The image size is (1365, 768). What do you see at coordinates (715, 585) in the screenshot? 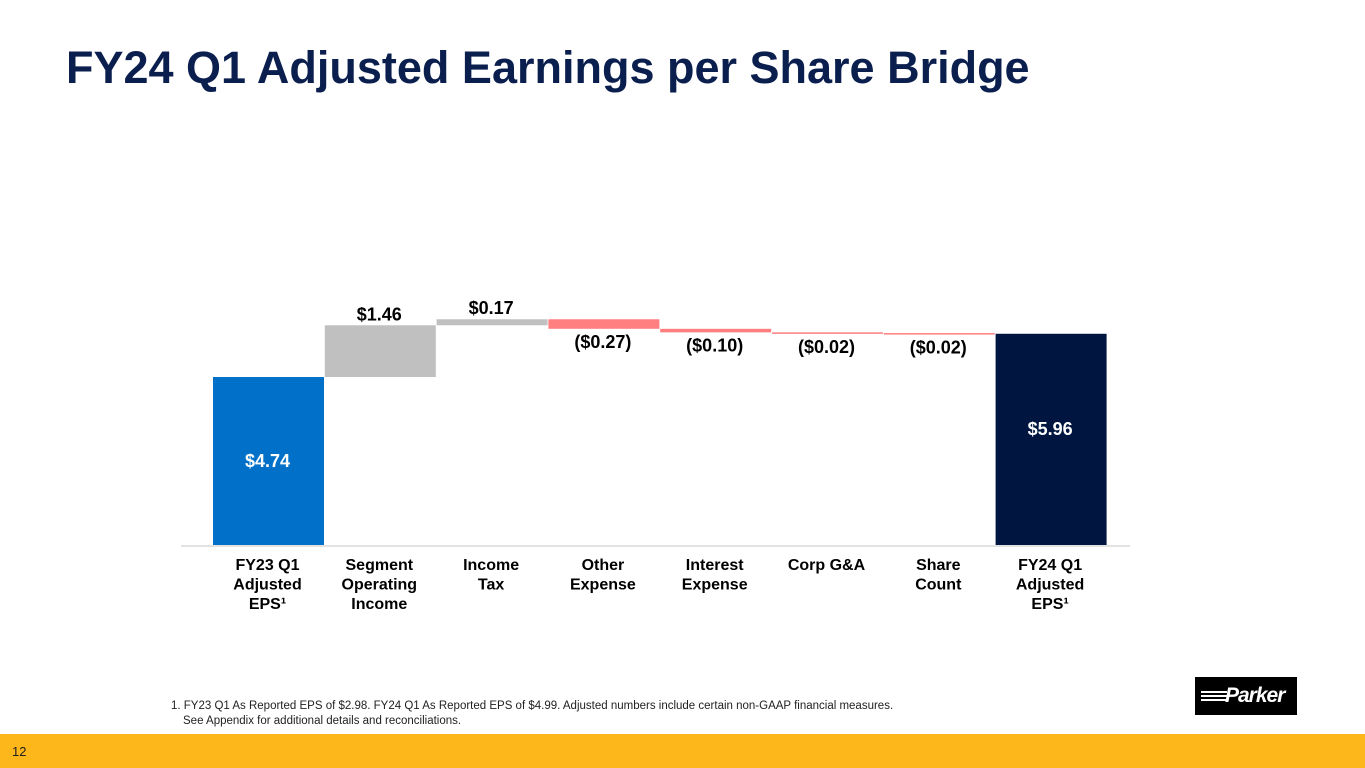
I see `category-label-5-line-2: Expense` at bounding box center [715, 585].